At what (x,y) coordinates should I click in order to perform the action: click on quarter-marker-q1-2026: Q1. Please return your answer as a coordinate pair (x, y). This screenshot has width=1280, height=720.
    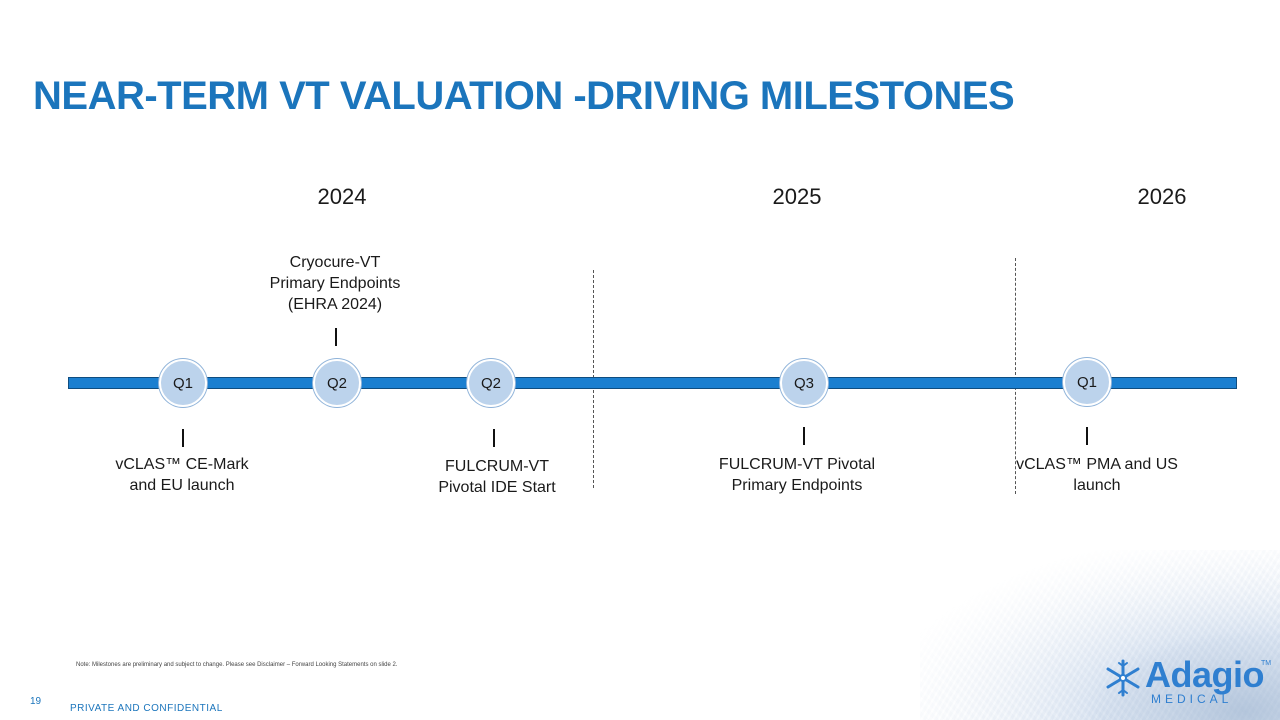
    Looking at the image, I should click on (1087, 382).